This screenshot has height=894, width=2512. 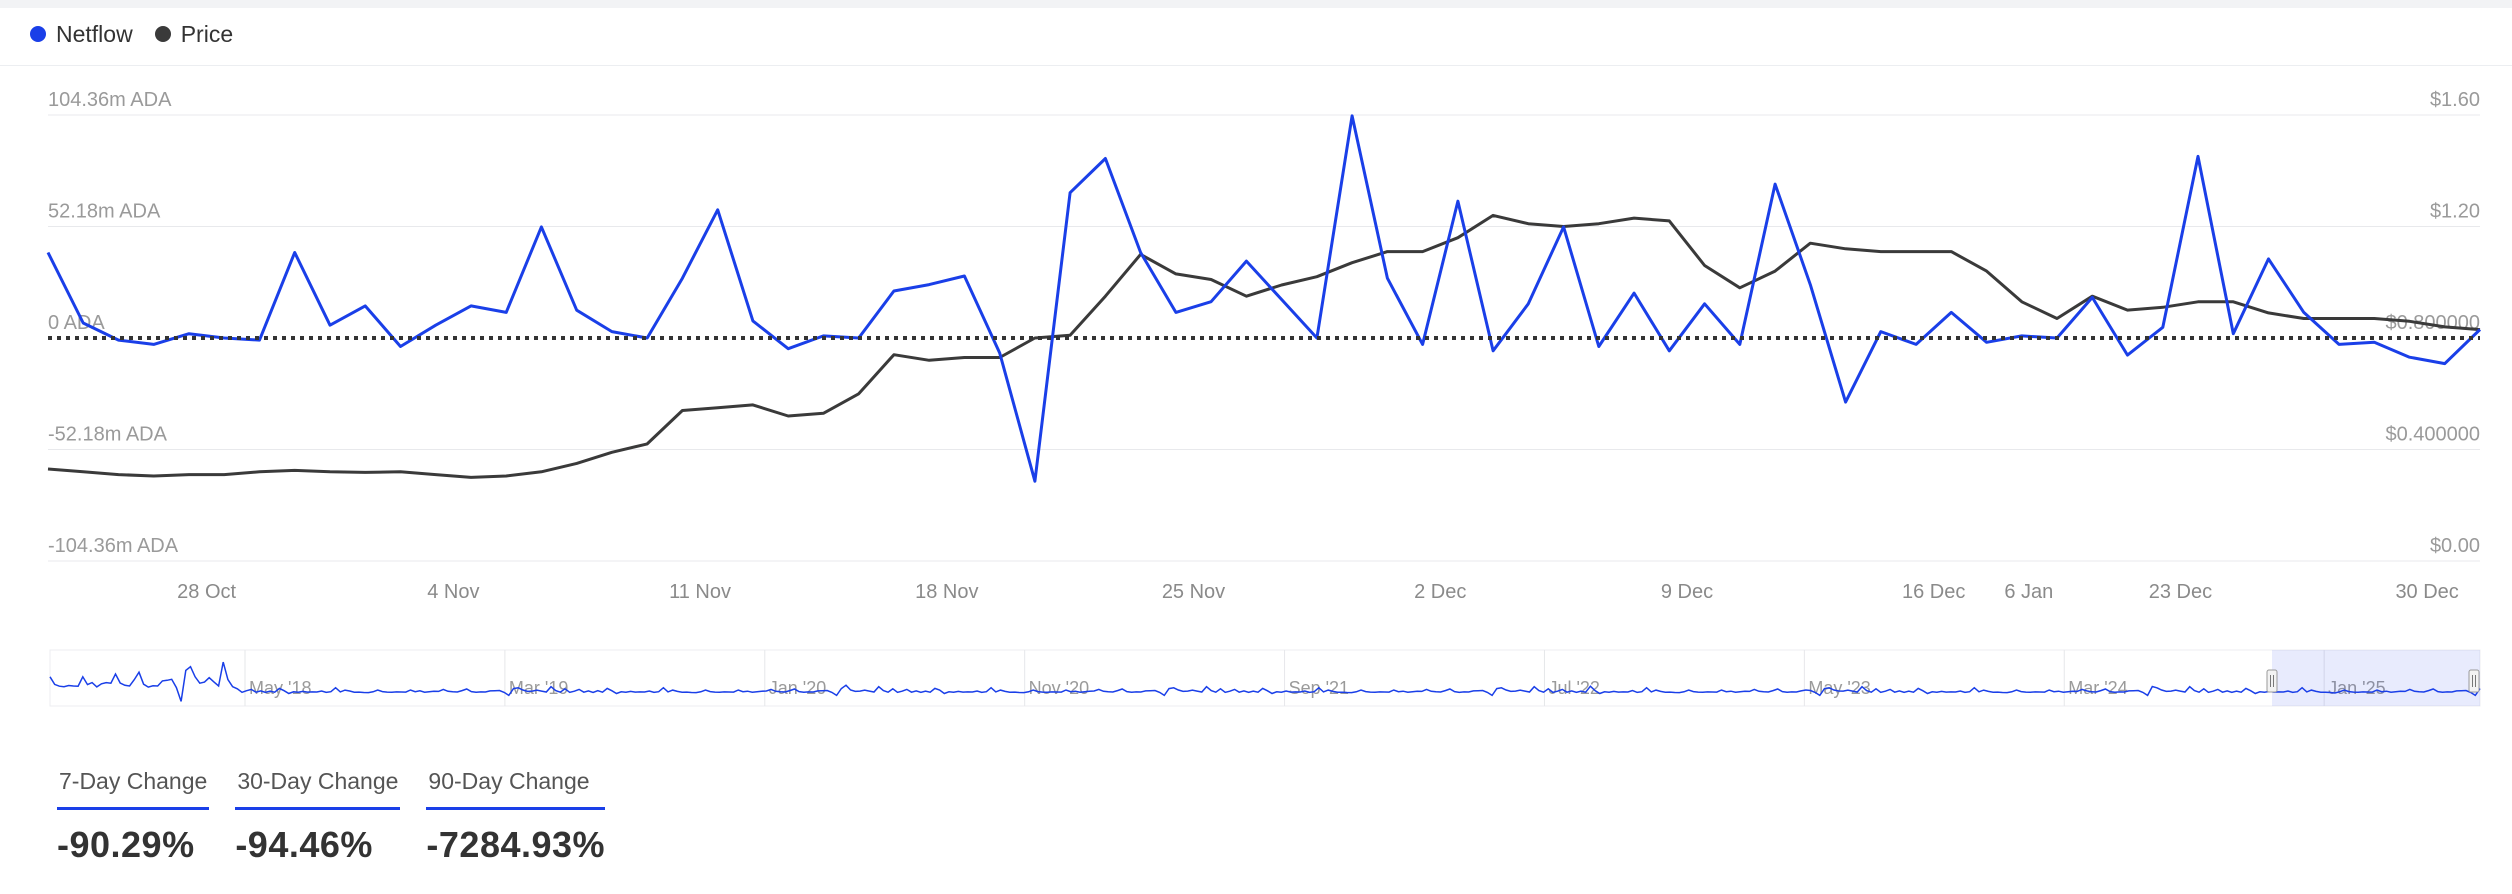 I want to click on right-axis-tick-label: $0.00, so click(x=2455, y=546).